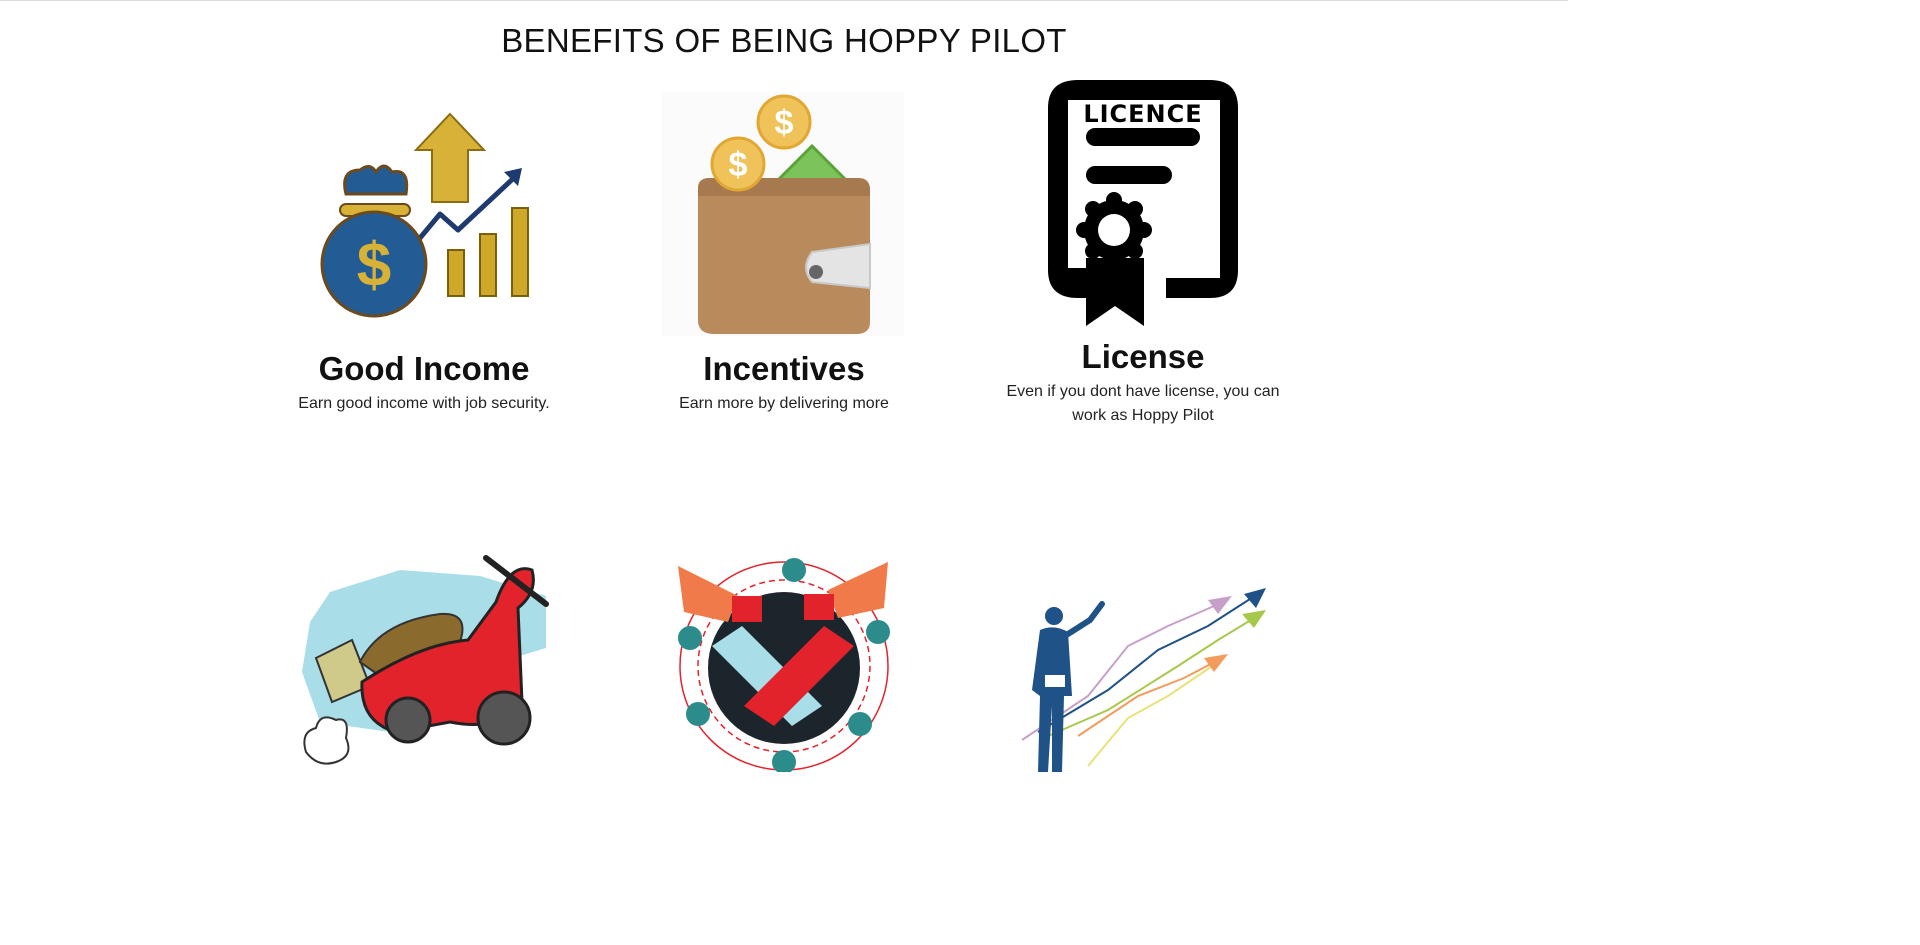  Describe the element at coordinates (784, 0) in the screenshot. I see `top-divider` at that location.